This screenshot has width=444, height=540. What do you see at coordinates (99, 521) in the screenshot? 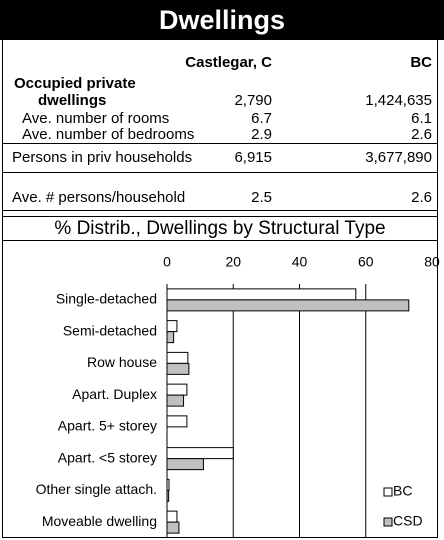
I see `category-label: Moveable dwelling` at bounding box center [99, 521].